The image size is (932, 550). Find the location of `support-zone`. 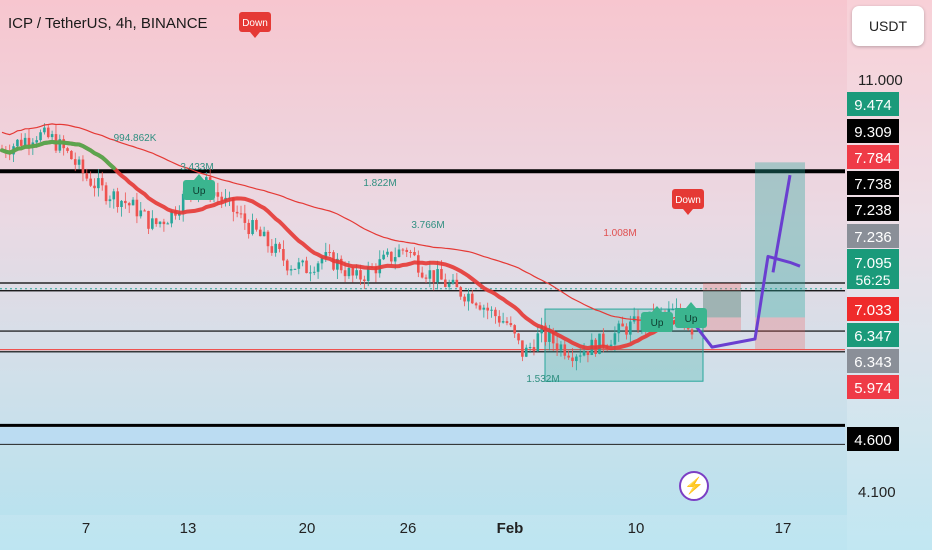

support-zone is located at coordinates (422, 436).